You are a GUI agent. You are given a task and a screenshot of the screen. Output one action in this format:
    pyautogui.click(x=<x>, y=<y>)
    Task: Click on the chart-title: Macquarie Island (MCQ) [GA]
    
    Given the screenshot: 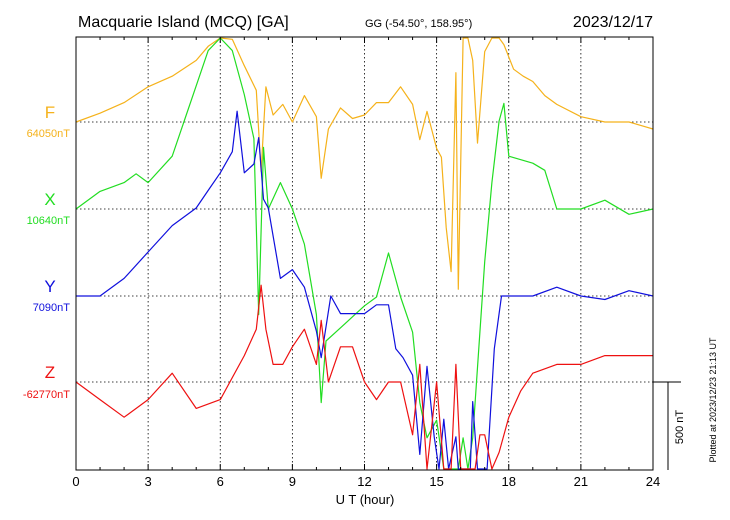 What is the action you would take?
    pyautogui.click(x=183, y=22)
    